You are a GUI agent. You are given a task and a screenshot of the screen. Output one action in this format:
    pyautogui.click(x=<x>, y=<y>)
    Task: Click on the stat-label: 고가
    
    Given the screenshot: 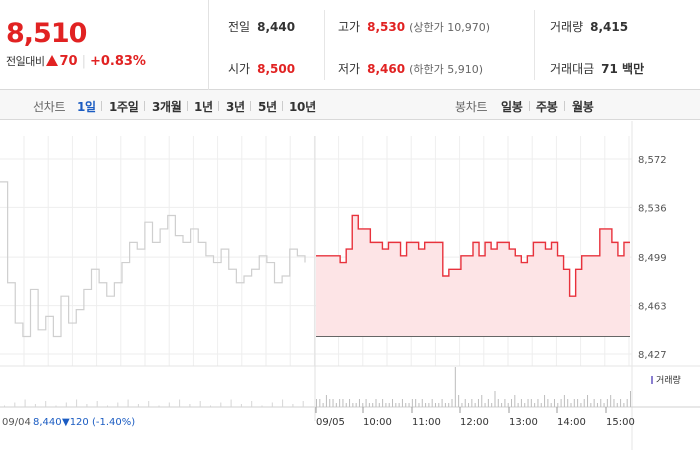 What is the action you would take?
    pyautogui.click(x=349, y=27)
    